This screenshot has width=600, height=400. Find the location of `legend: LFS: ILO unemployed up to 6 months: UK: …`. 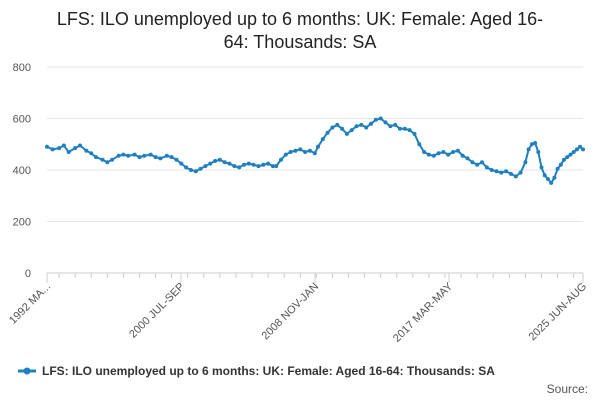

legend: LFS: ILO unemployed up to 6 months: UK: … is located at coordinates (256, 371).